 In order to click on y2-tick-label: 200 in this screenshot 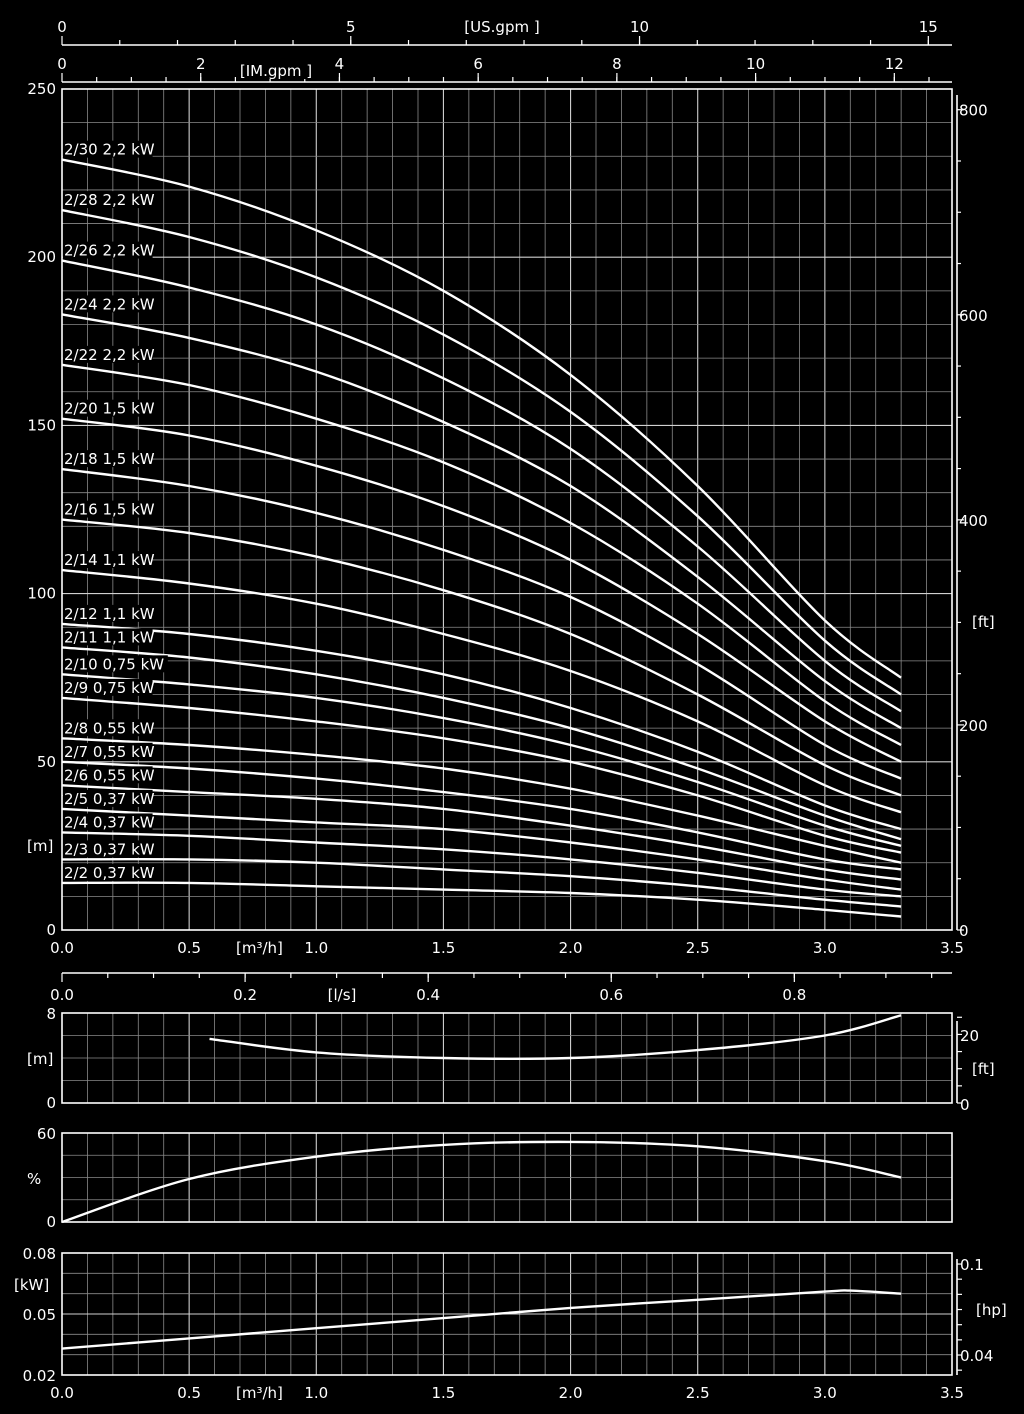, I will do `click(973, 726)`.